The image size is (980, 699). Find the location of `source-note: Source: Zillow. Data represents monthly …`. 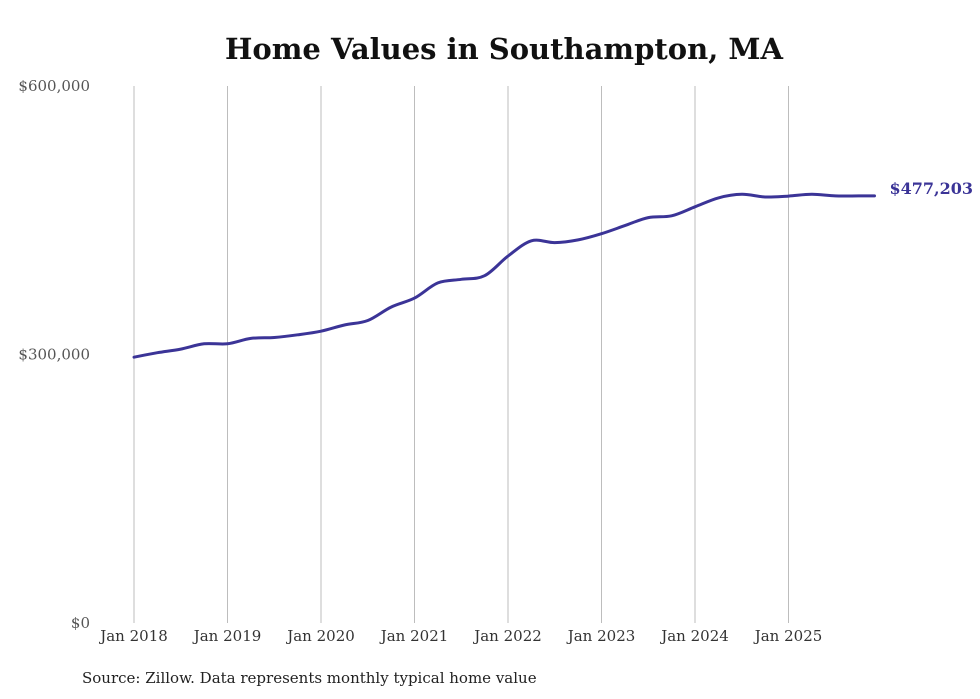

source-note: Source: Zillow. Data represents monthly … is located at coordinates (309, 678).